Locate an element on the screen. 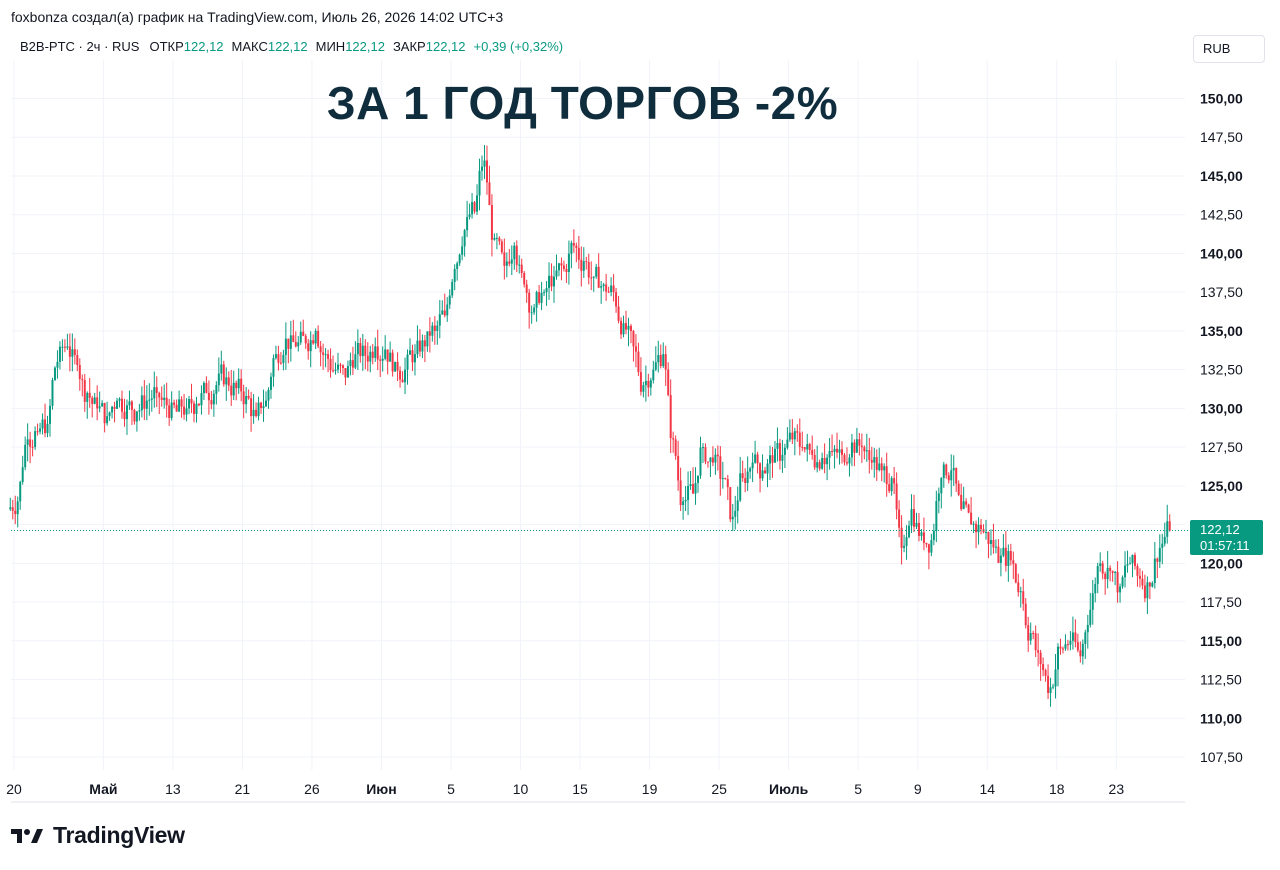 The width and height of the screenshot is (1280, 870). currency-button: RUB is located at coordinates (1229, 49).